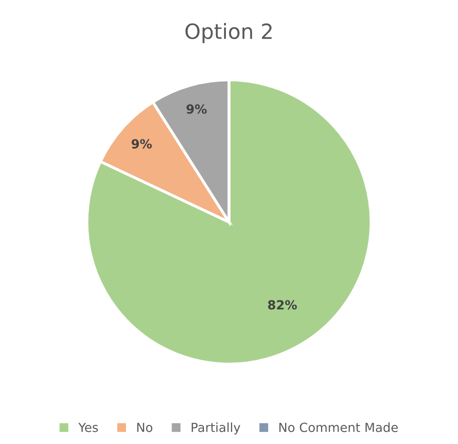 The height and width of the screenshot is (444, 458). What do you see at coordinates (282, 305) in the screenshot?
I see `data-label: 82%` at bounding box center [282, 305].